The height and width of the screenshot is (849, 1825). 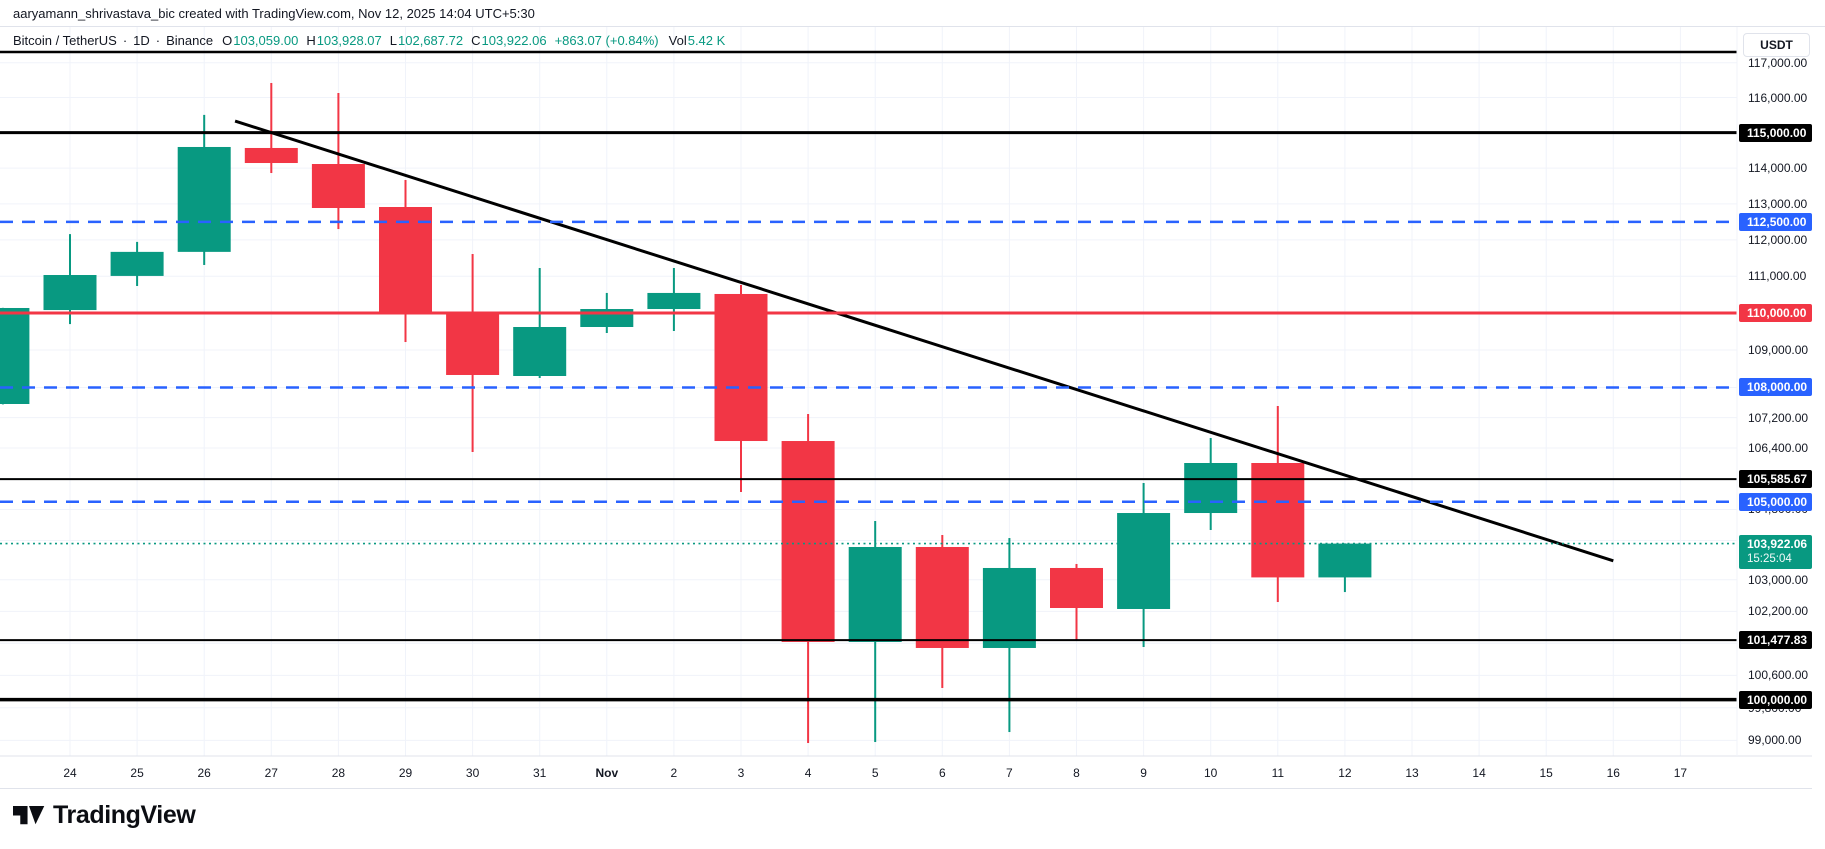 I want to click on level-price-label-108,000.00: 108,000.00, so click(x=1775, y=387).